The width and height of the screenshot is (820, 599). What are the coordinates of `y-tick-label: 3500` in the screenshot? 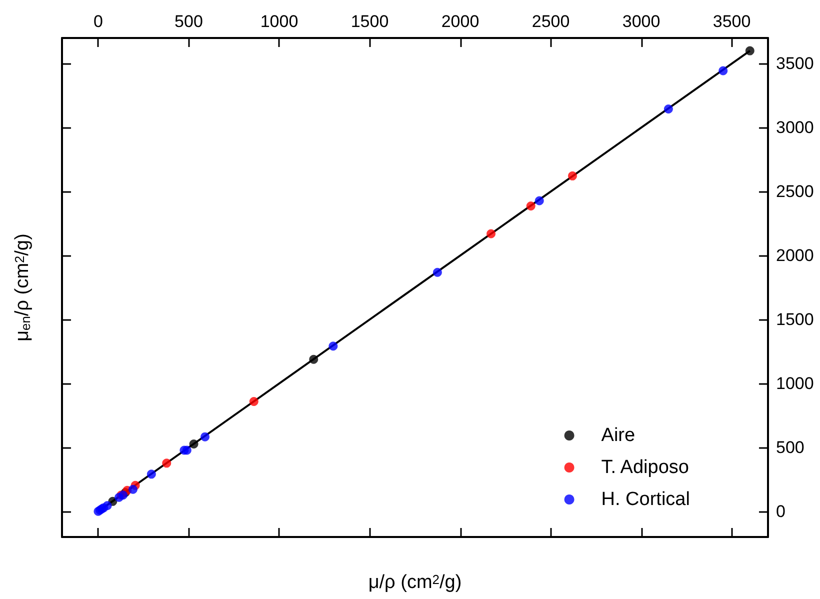 It's located at (795, 64).